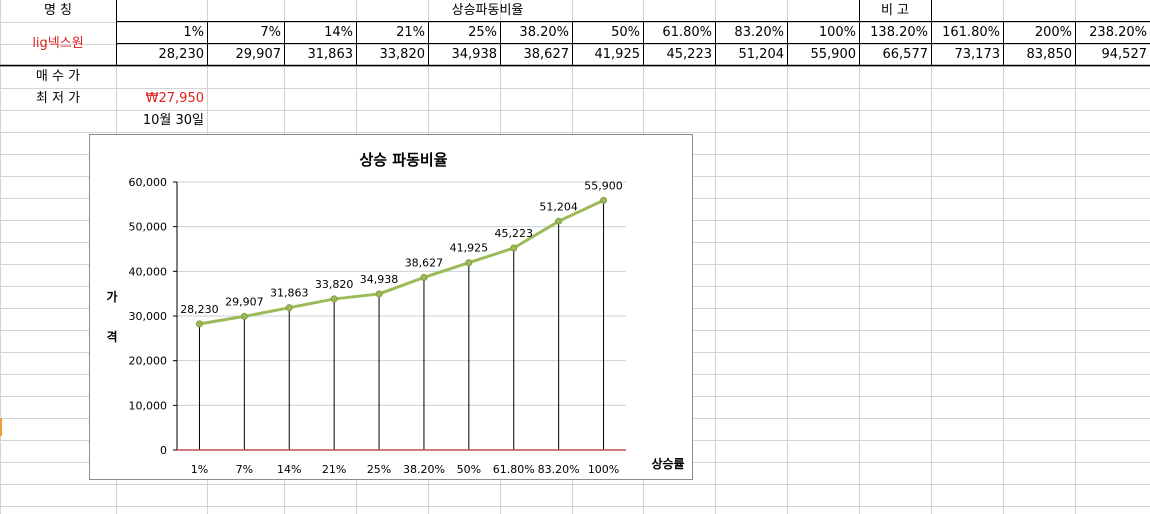 Image resolution: width=1150 pixels, height=514 pixels. What do you see at coordinates (289, 293) in the screenshot?
I see `data-label: 31,863` at bounding box center [289, 293].